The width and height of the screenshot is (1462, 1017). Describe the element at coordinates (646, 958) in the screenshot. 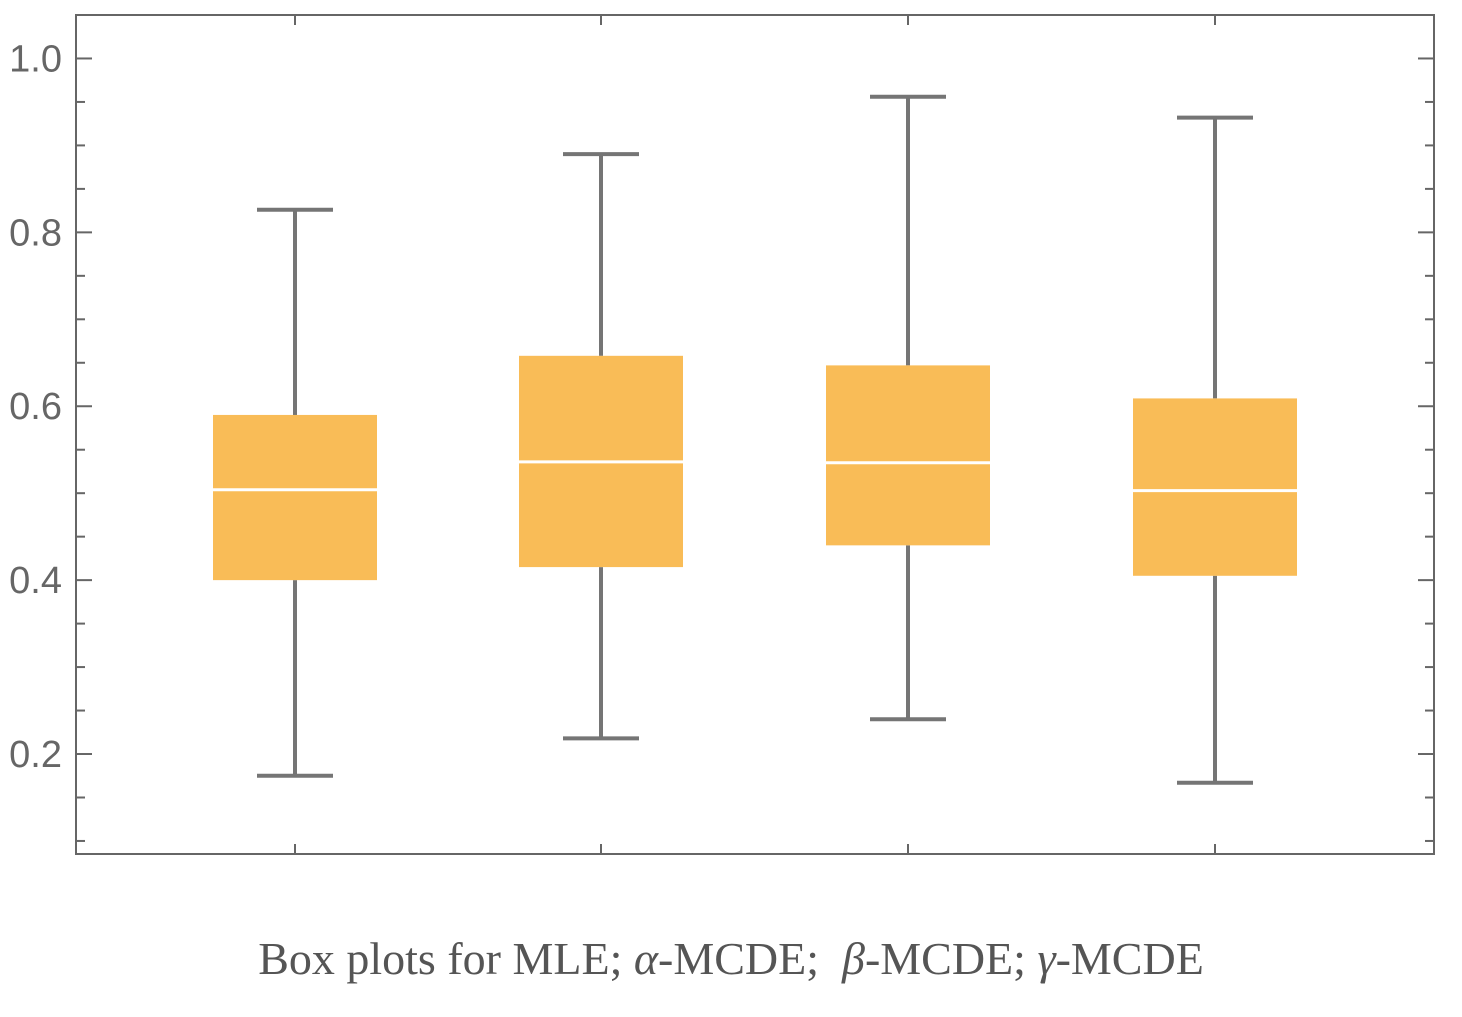

I see `caption-alpha: α` at that location.